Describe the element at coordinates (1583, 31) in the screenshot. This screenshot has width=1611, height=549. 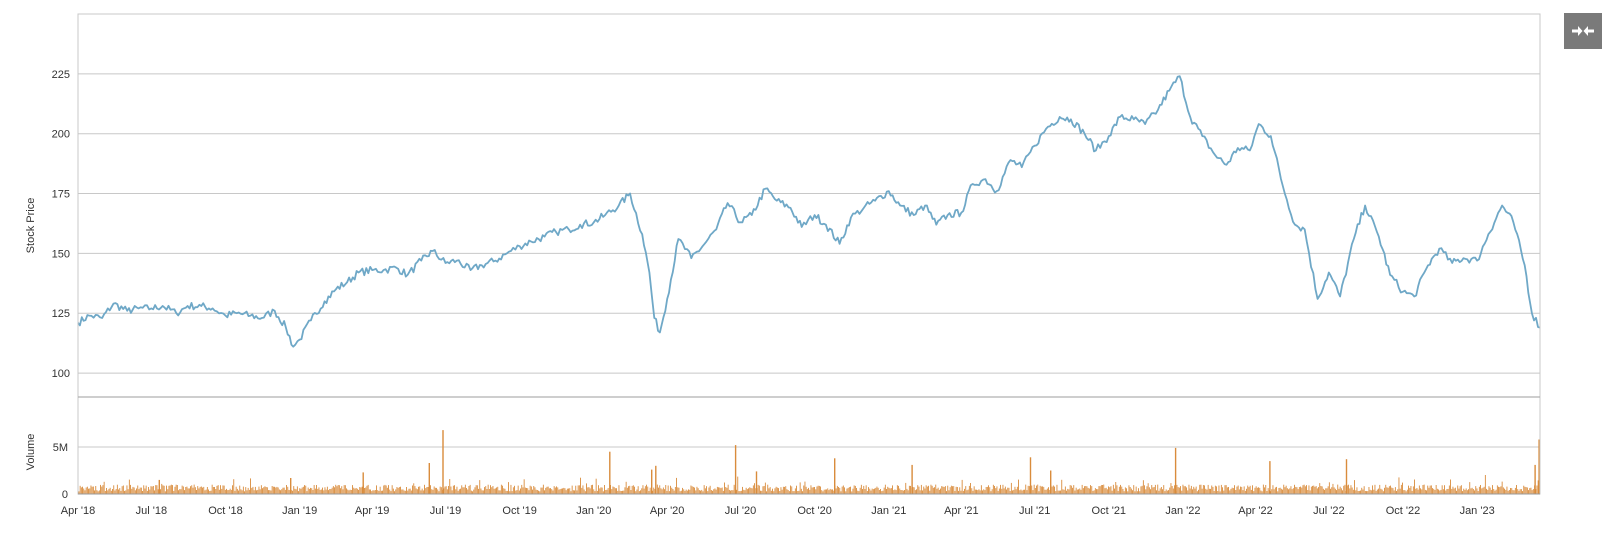
I see `collapse-chart-button` at that location.